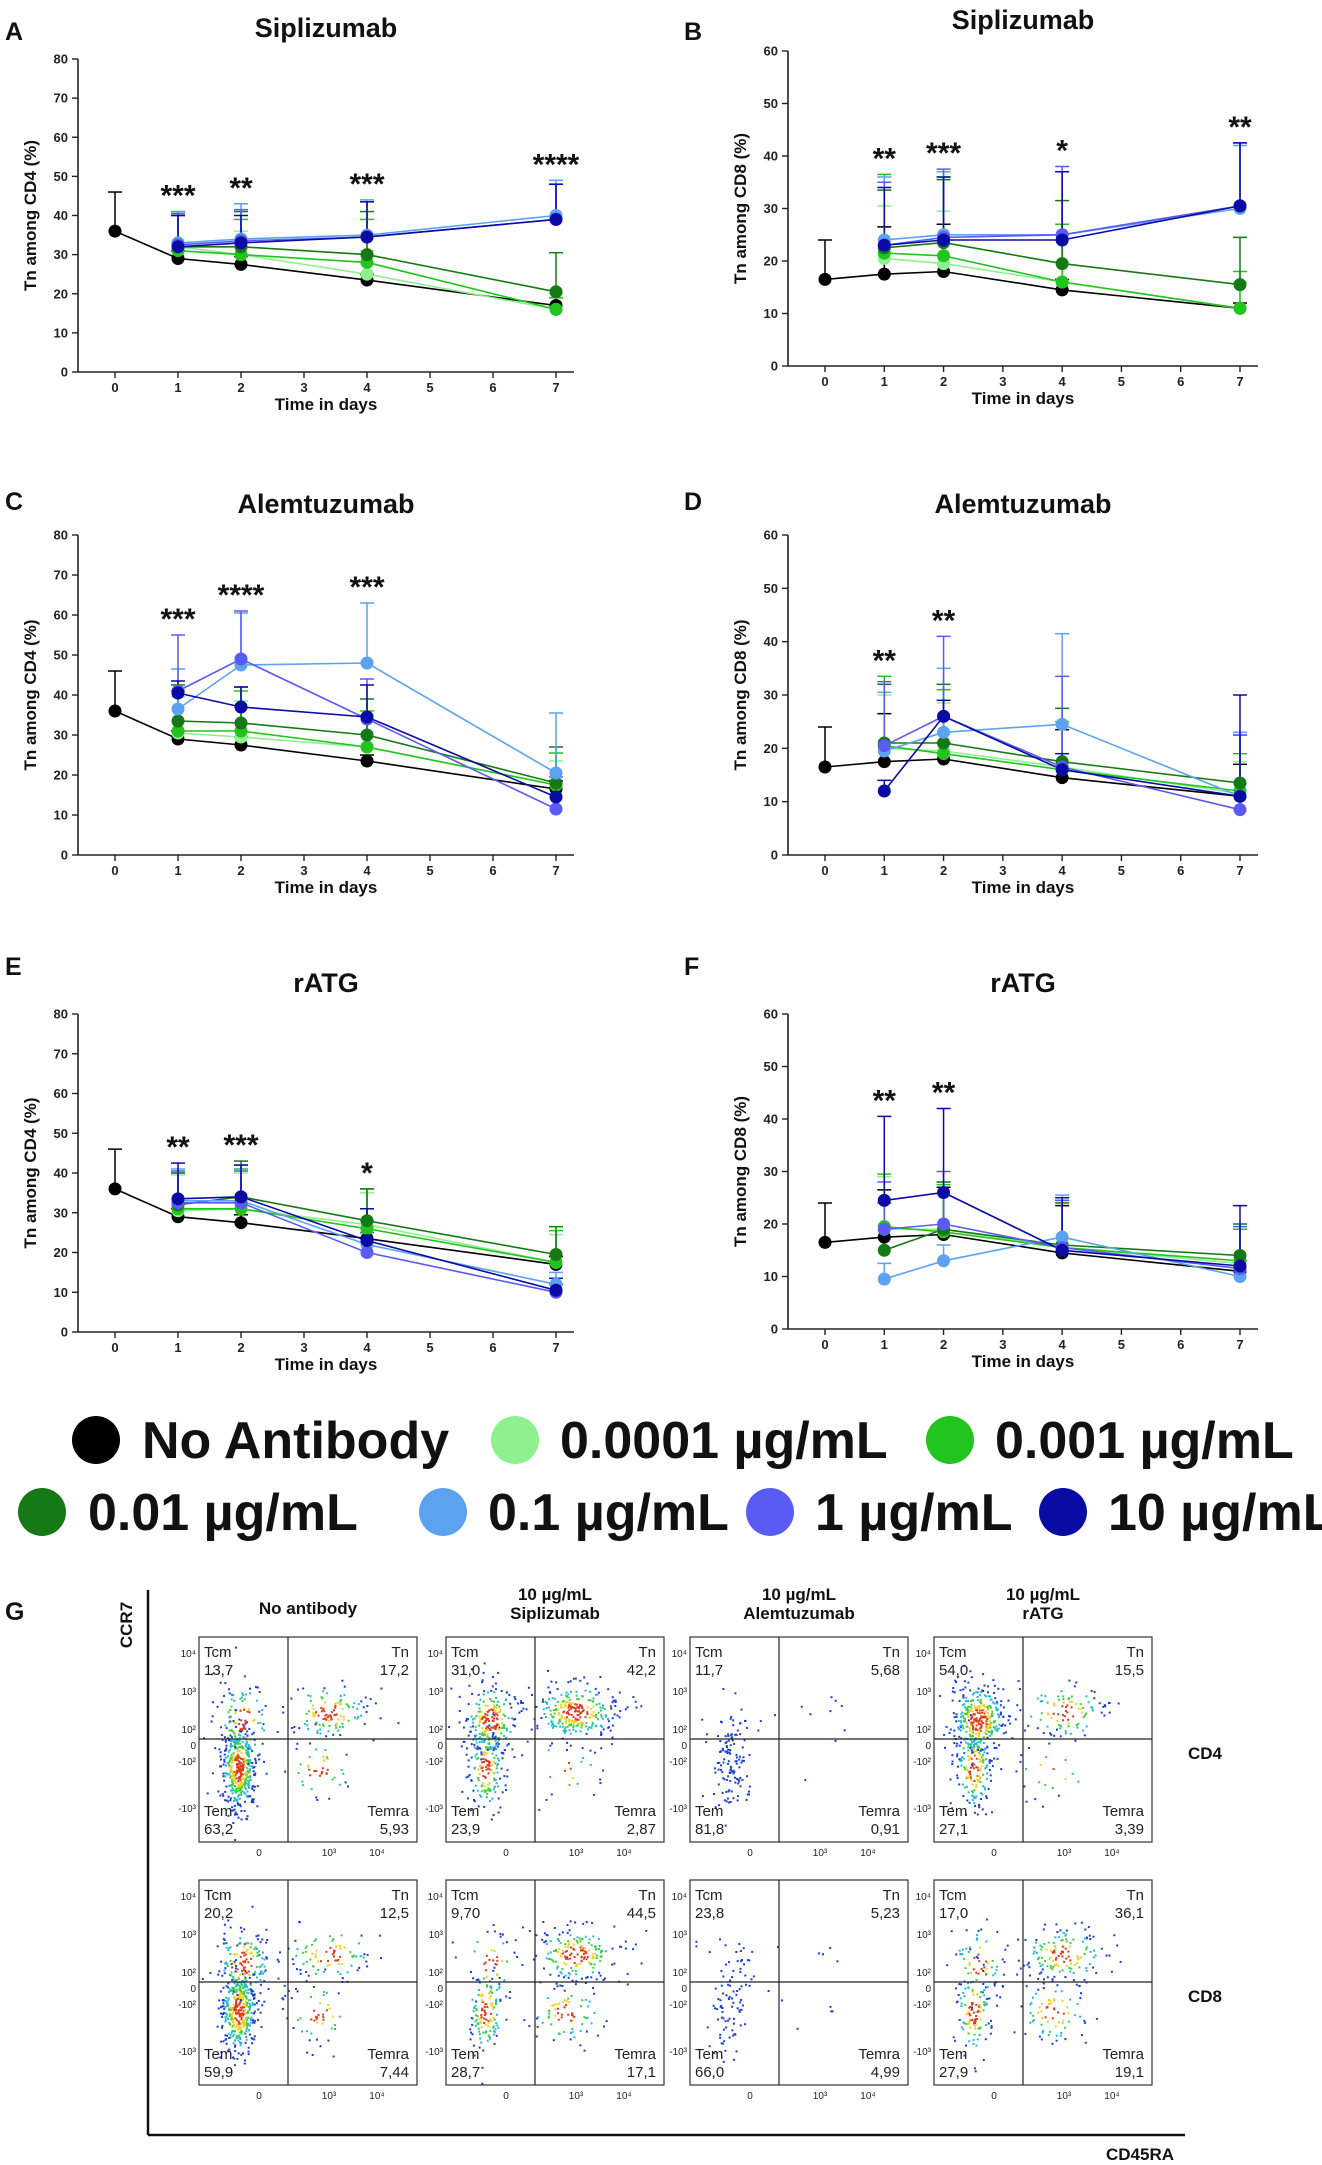 The height and width of the screenshot is (2165, 1322). What do you see at coordinates (367, 229) in the screenshot?
I see `series-line` at bounding box center [367, 229].